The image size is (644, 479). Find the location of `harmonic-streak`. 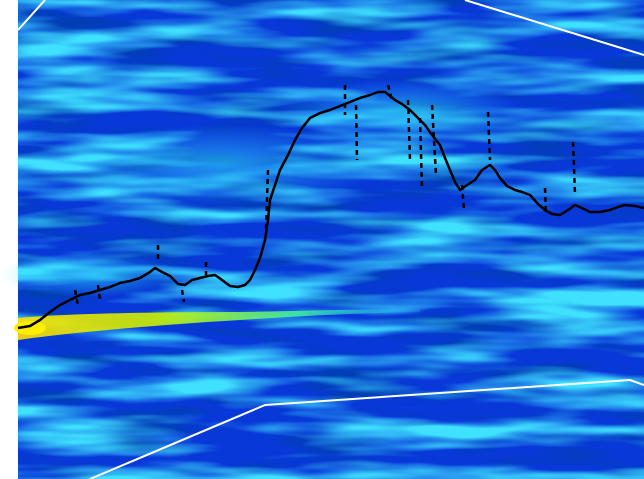

harmonic-streak is located at coordinates (219, 324).